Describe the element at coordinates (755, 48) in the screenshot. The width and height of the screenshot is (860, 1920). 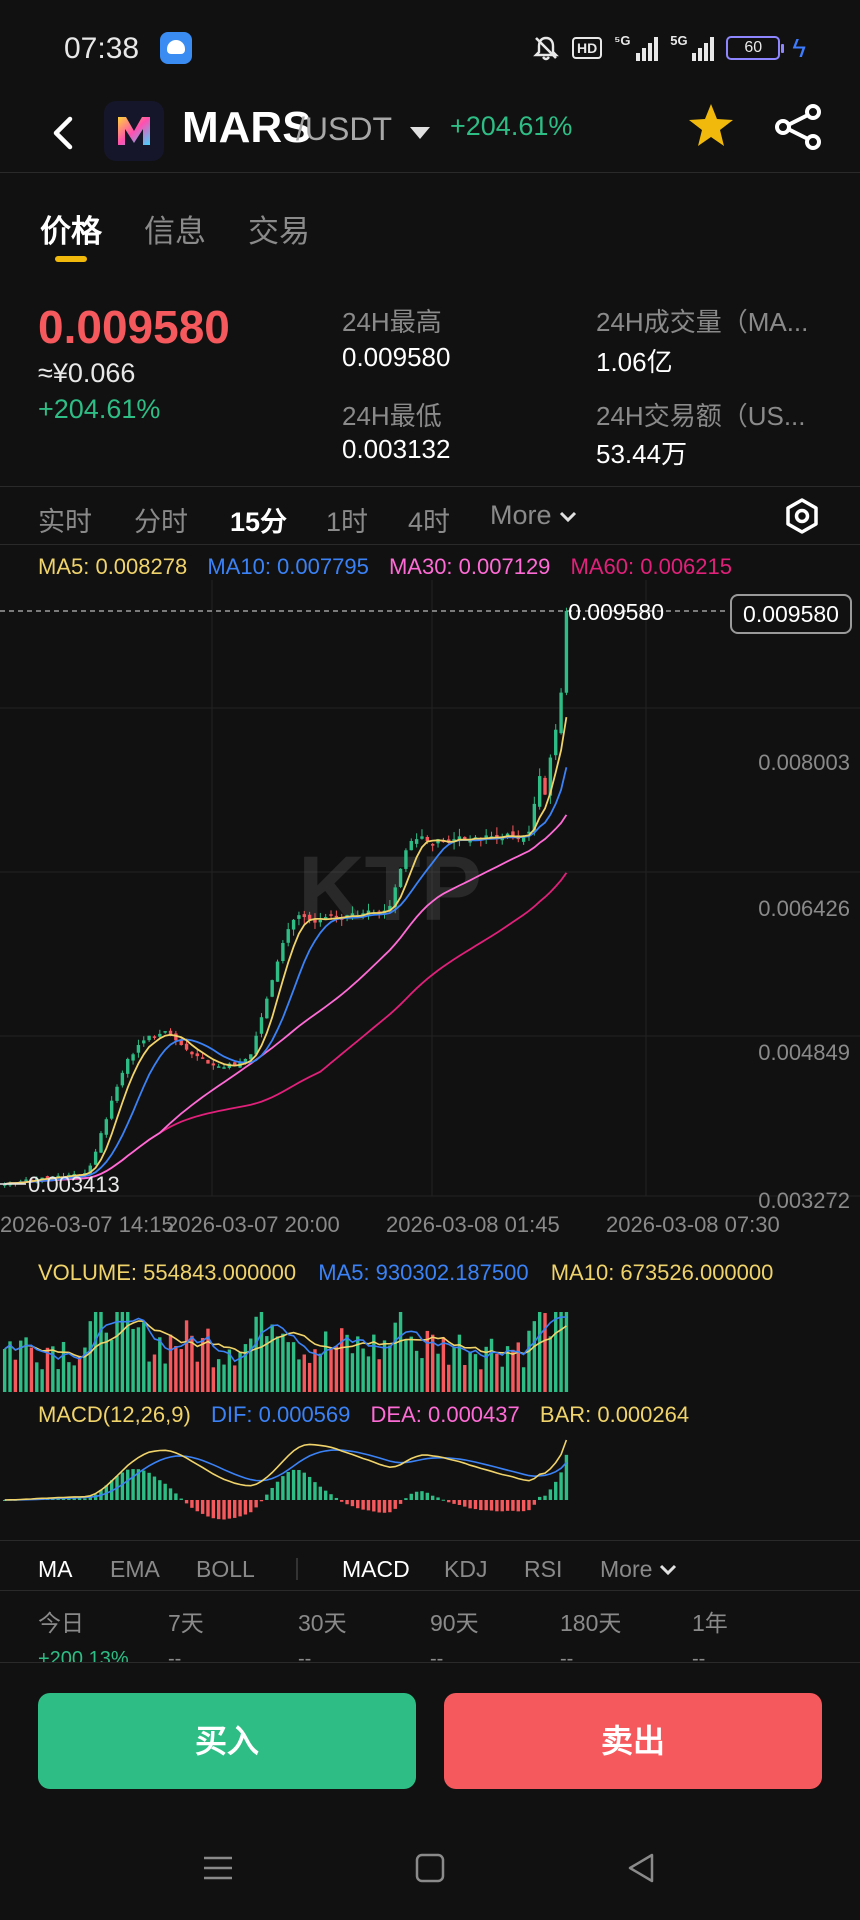
I see `battery-icon: 60` at that location.